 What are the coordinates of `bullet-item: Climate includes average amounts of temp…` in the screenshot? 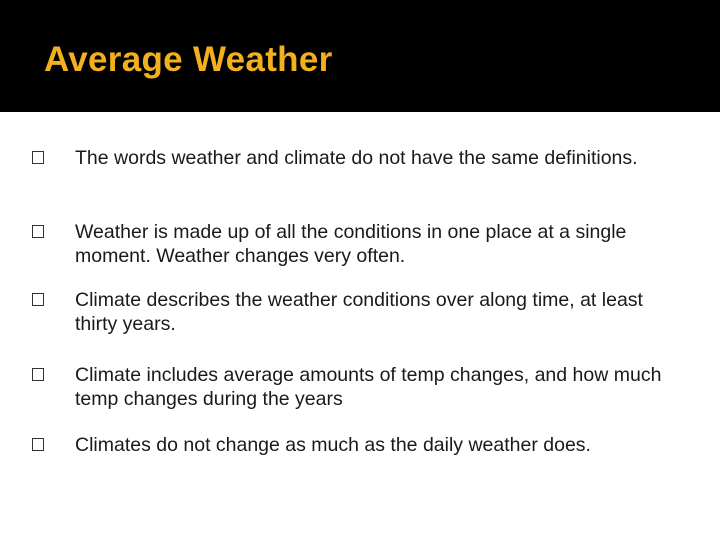 It's located at (359, 387).